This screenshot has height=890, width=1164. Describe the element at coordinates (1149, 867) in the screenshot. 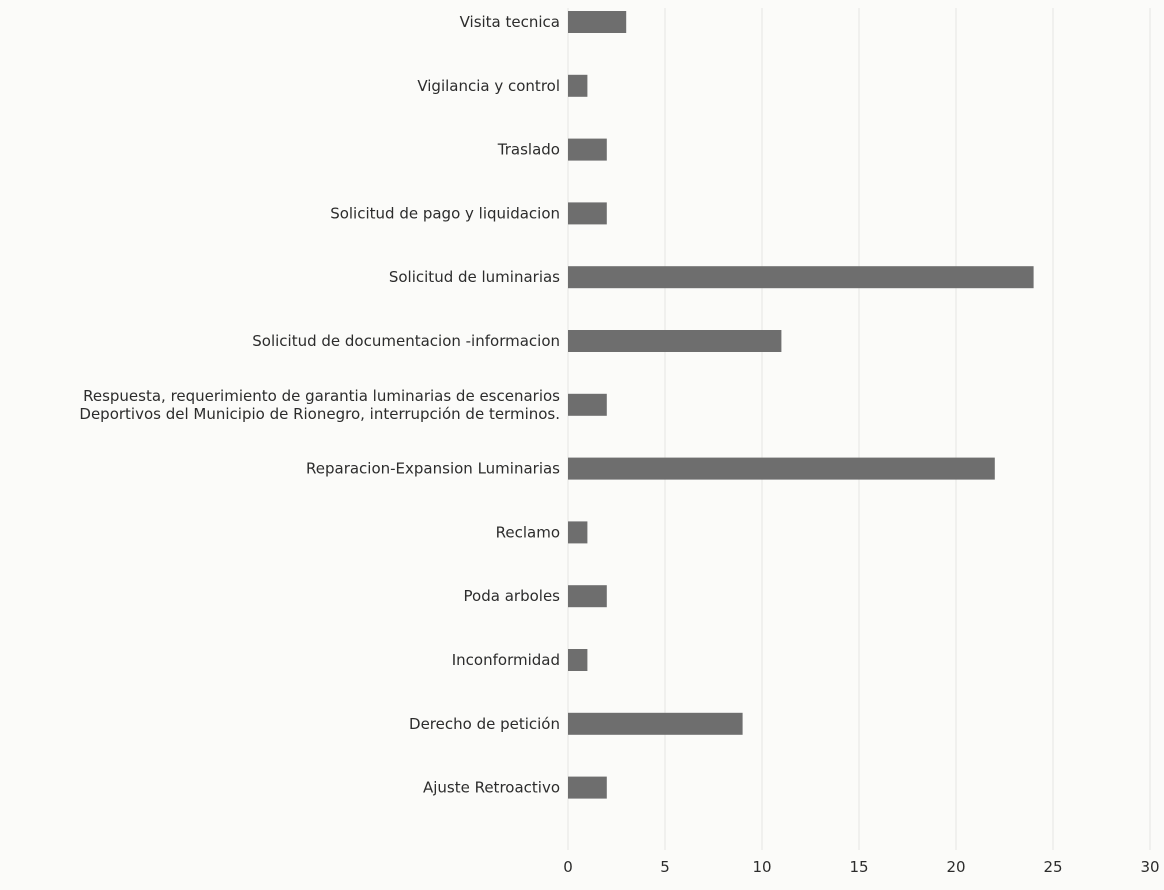

I see `x-tick-label: 30` at that location.